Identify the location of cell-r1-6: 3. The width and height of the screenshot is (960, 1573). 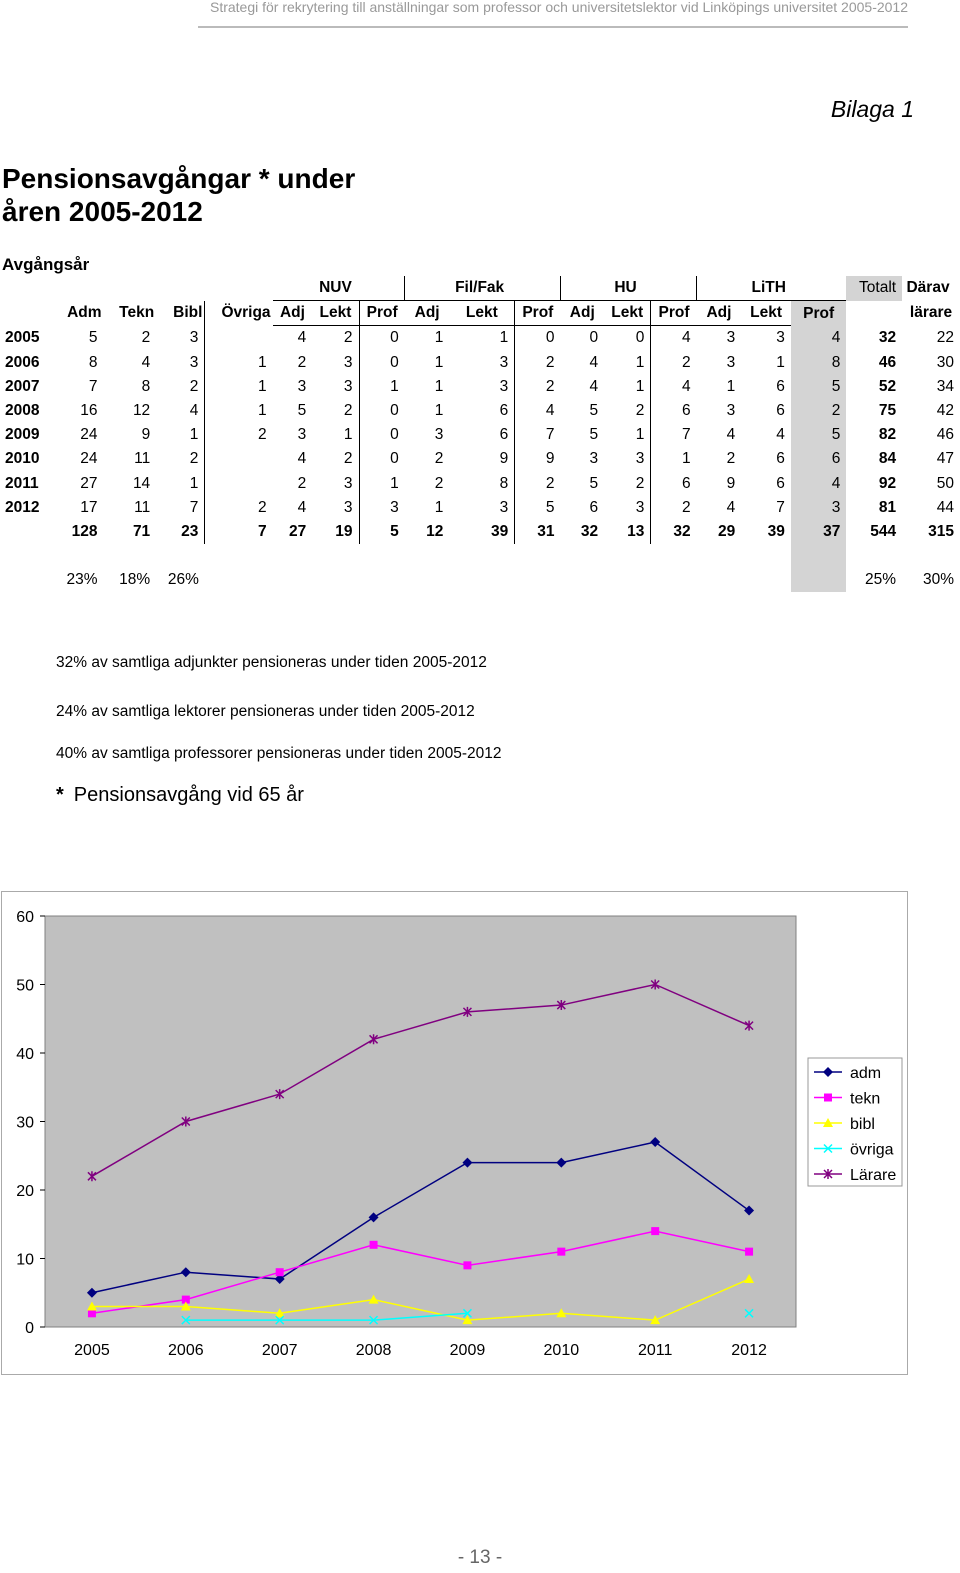
(348, 362).